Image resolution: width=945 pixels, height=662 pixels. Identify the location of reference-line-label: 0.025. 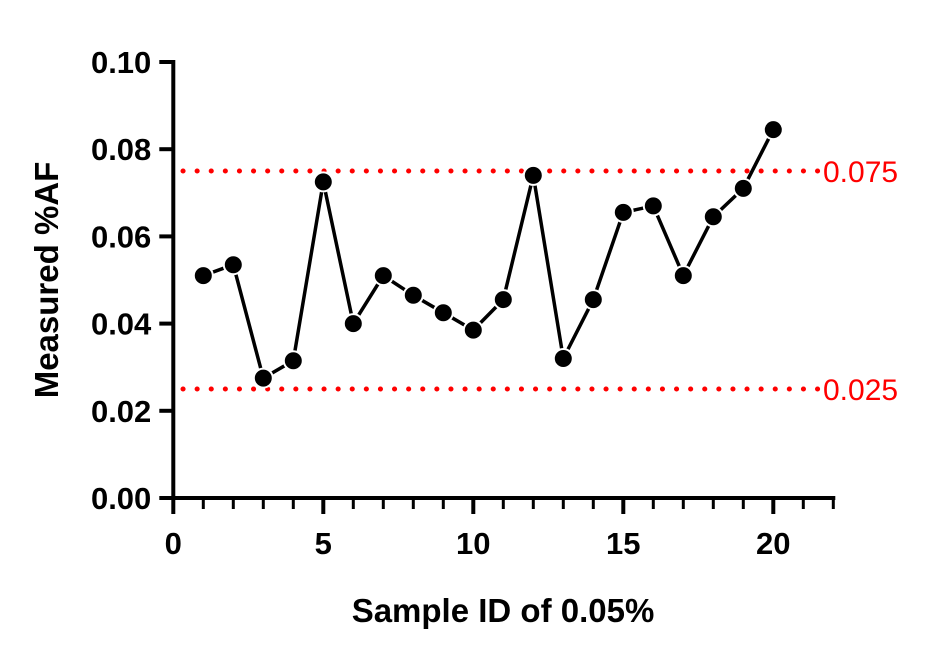
(860, 390).